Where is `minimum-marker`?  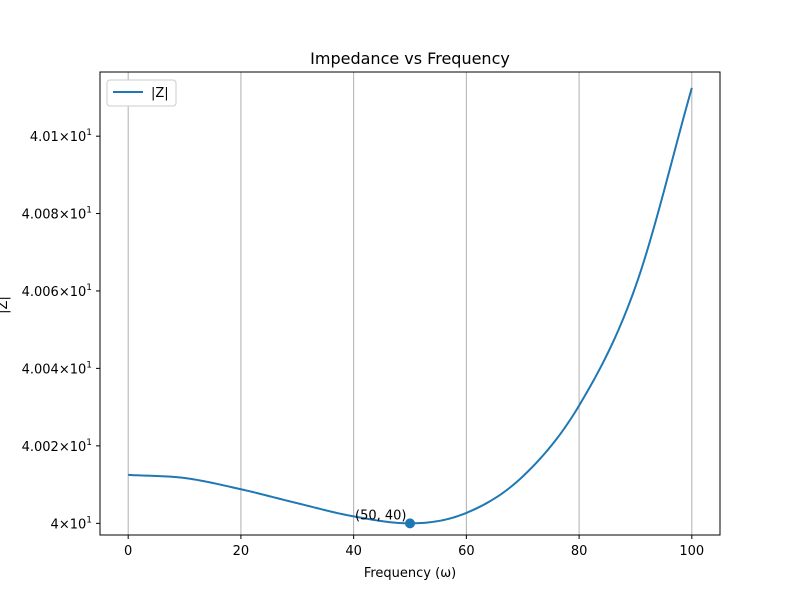
minimum-marker is located at coordinates (410, 523).